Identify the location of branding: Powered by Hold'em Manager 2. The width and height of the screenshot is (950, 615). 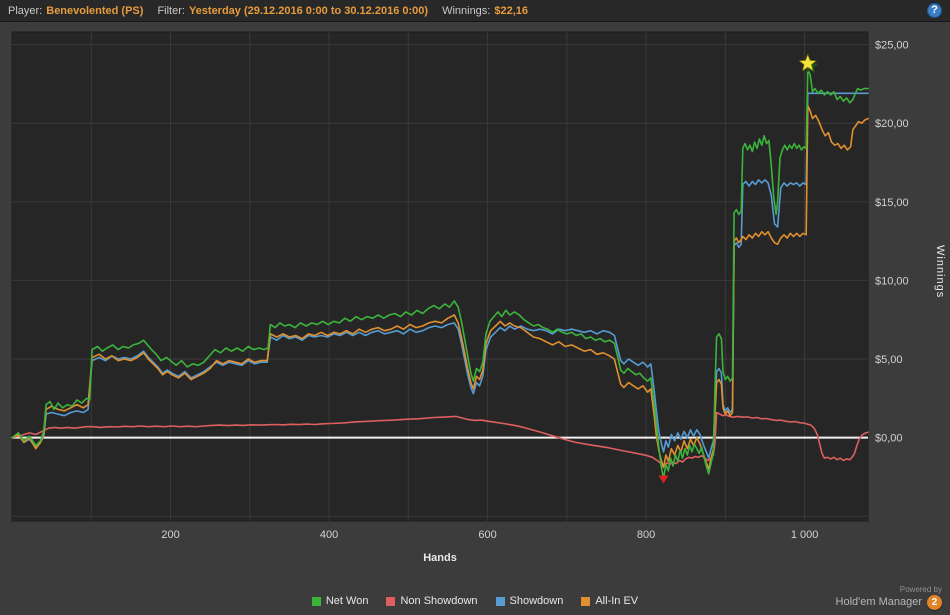
(889, 597).